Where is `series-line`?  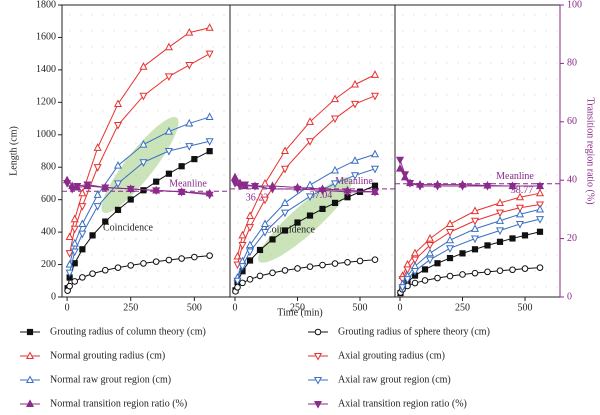 series-line is located at coordinates (471, 246).